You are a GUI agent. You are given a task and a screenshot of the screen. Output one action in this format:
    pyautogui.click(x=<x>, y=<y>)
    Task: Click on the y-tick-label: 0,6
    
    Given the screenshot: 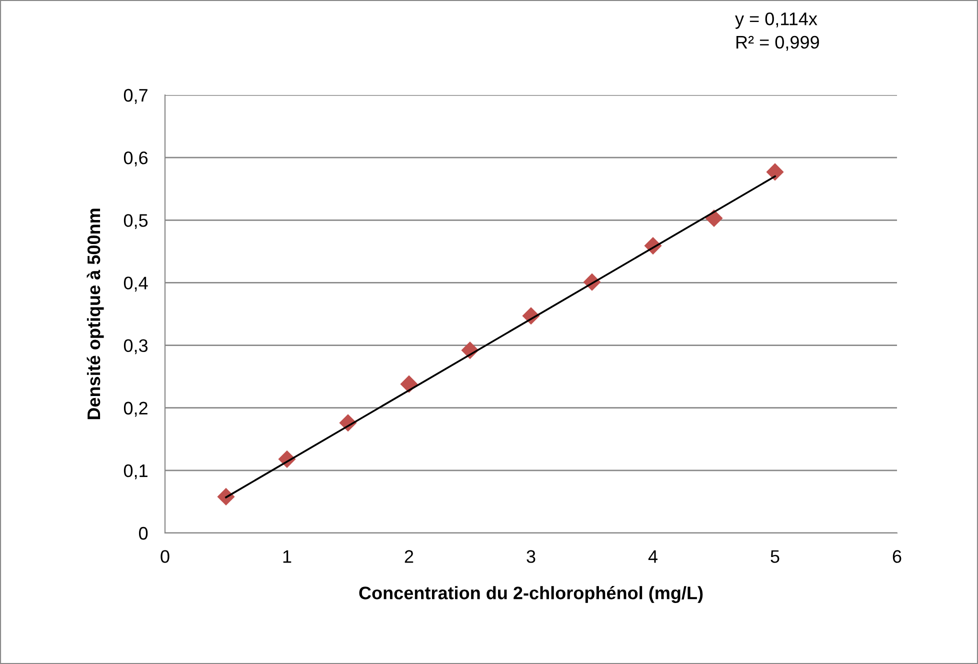 What is the action you would take?
    pyautogui.click(x=136, y=159)
    